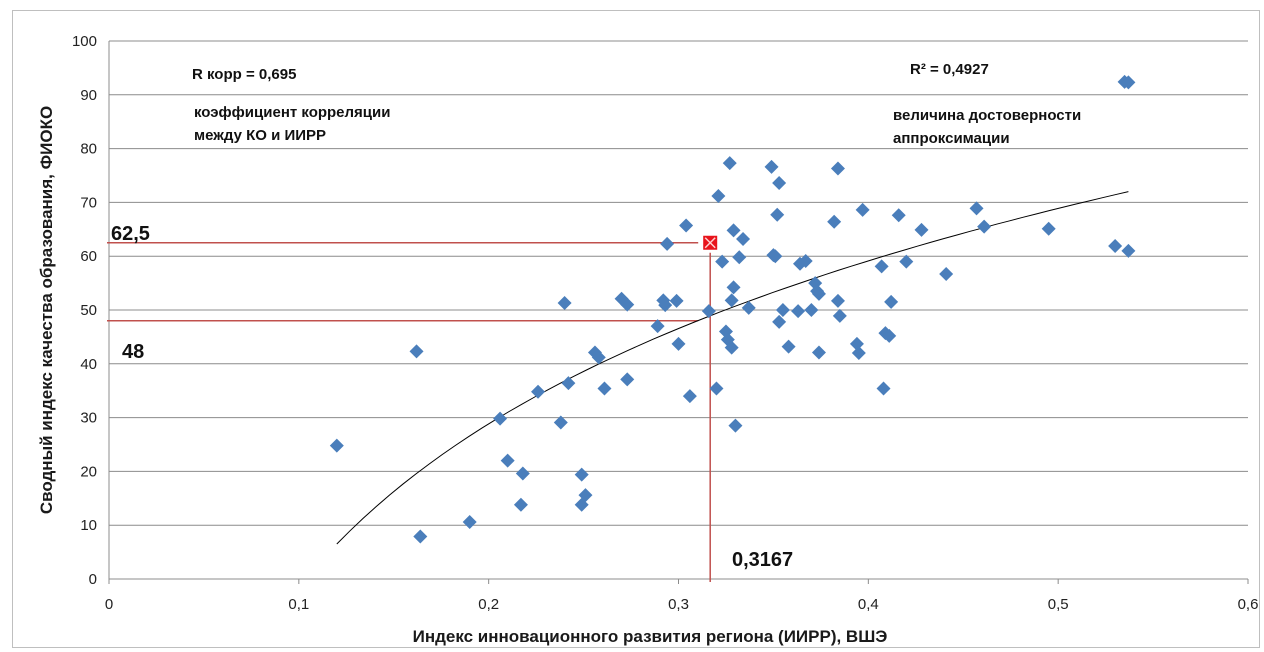  Describe the element at coordinates (84, 41) in the screenshot. I see `y-tick-100: 100` at that location.